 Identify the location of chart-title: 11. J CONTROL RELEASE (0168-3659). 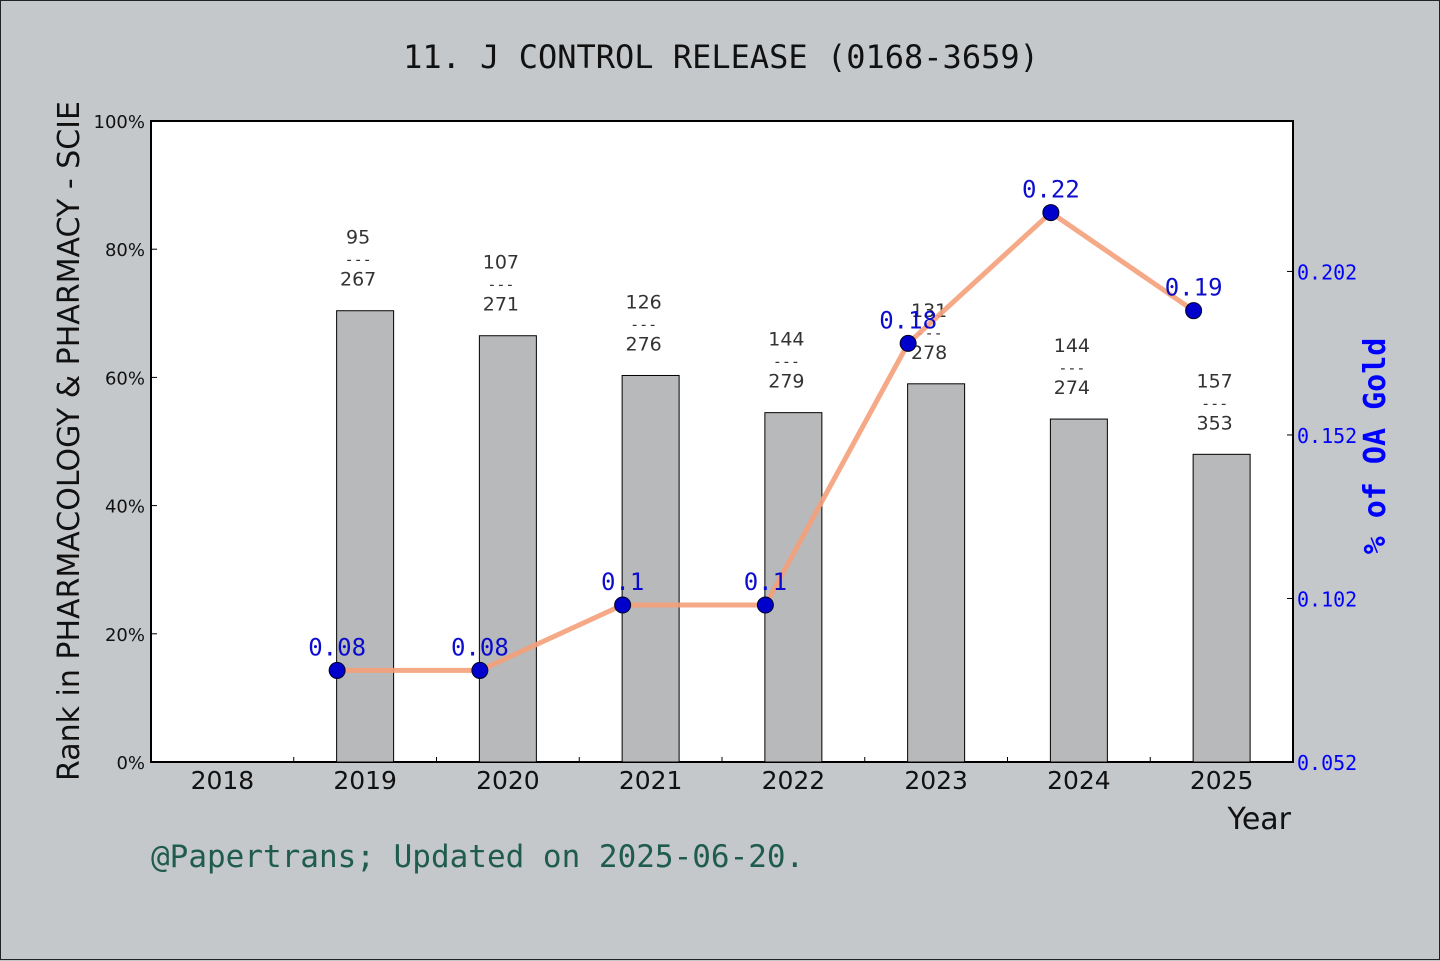
(721, 57).